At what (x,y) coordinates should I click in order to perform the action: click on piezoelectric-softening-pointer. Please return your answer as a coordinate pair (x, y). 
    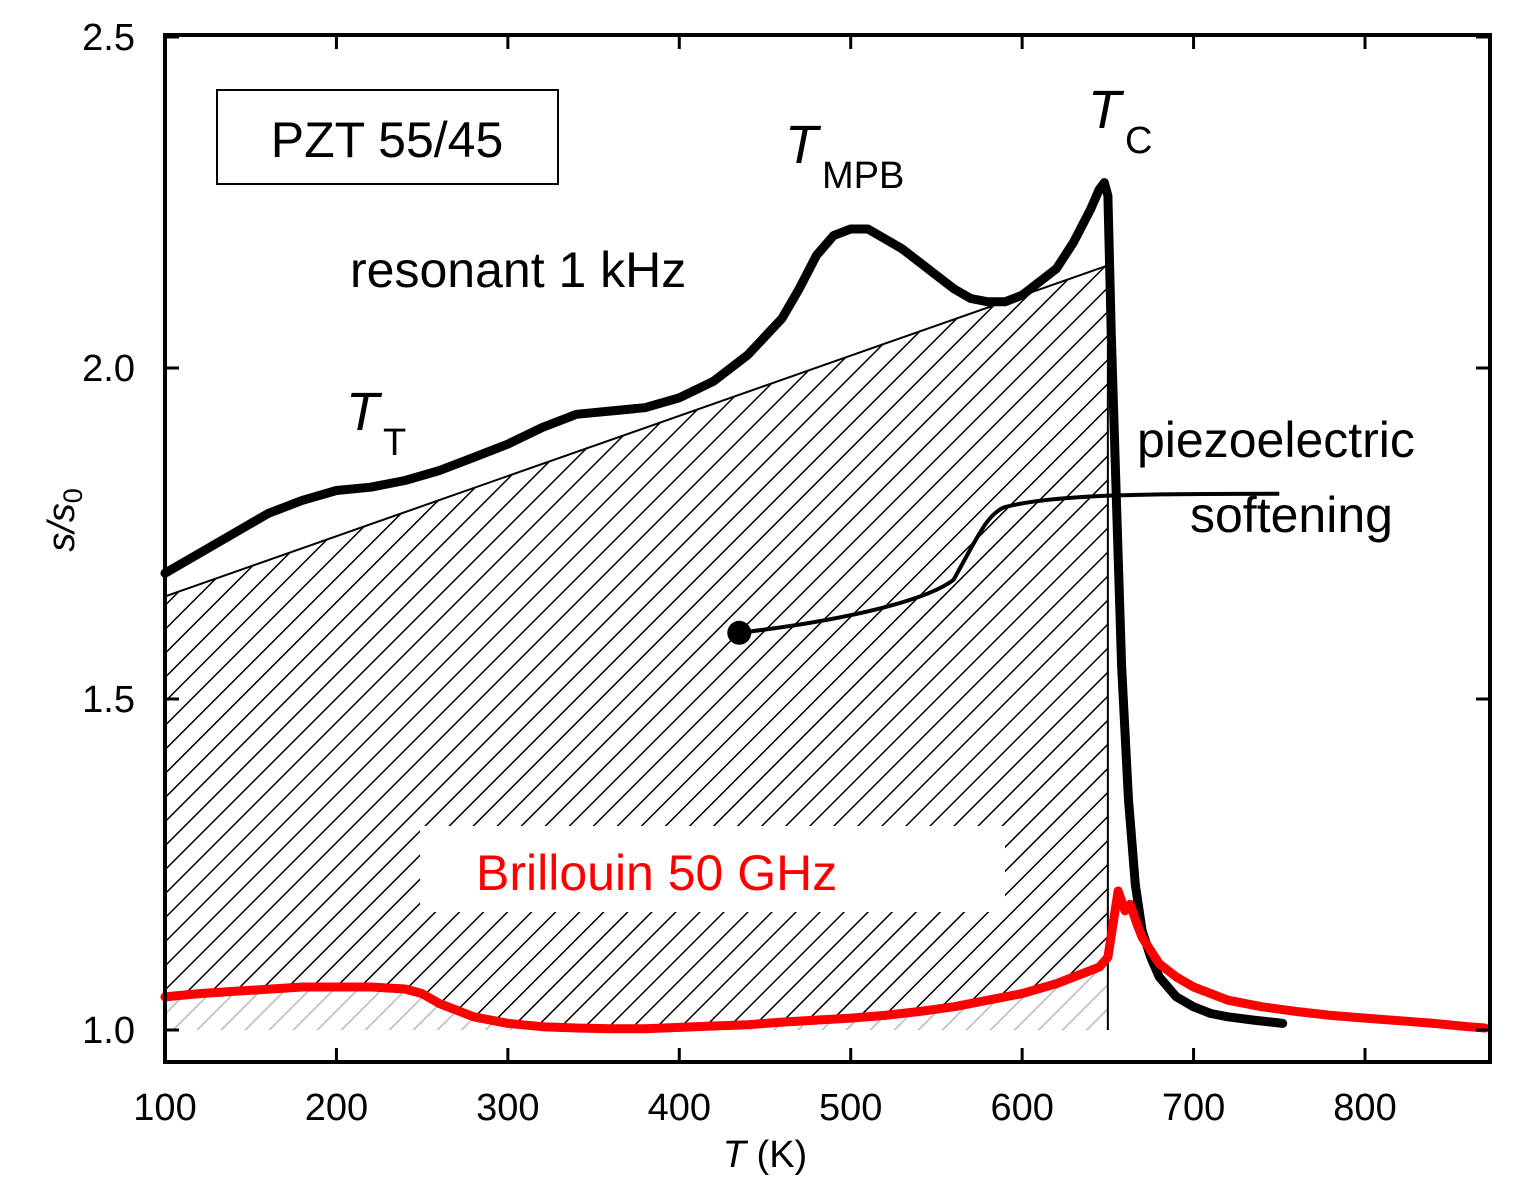
    Looking at the image, I should click on (1009, 563).